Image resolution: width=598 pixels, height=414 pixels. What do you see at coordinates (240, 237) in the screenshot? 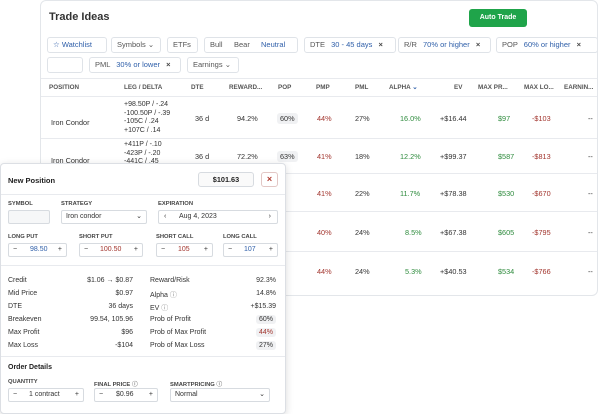
I see `long-call-label: LONG CALL` at bounding box center [240, 237].